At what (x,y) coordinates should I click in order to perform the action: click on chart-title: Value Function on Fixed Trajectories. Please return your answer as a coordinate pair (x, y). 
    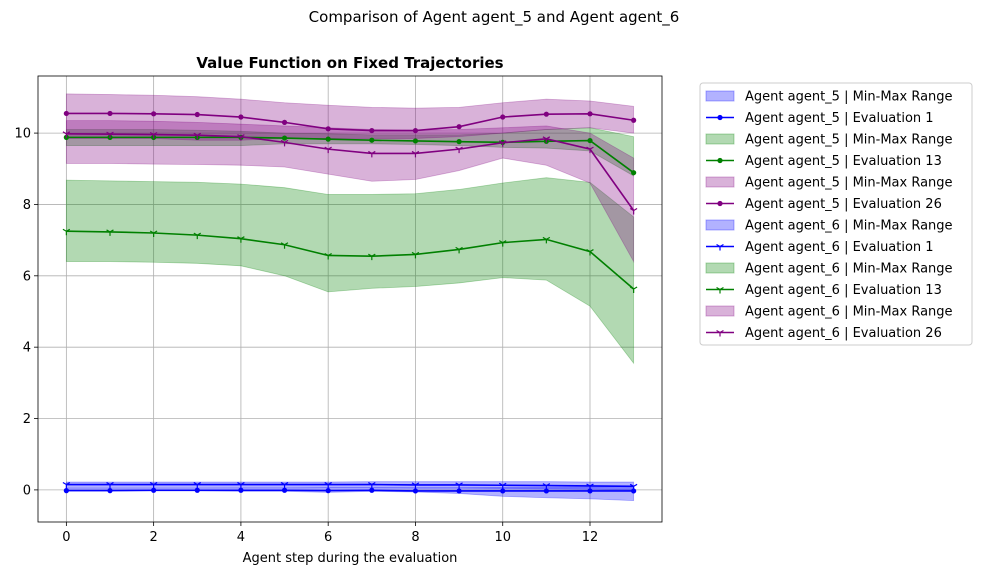
    Looking at the image, I should click on (349, 63).